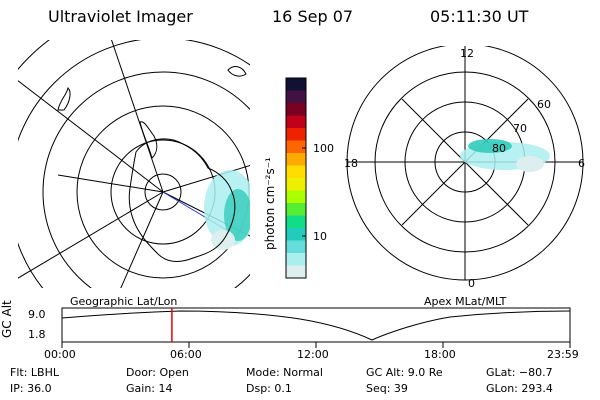  I want to click on mlt-label-6: 6, so click(581, 163).